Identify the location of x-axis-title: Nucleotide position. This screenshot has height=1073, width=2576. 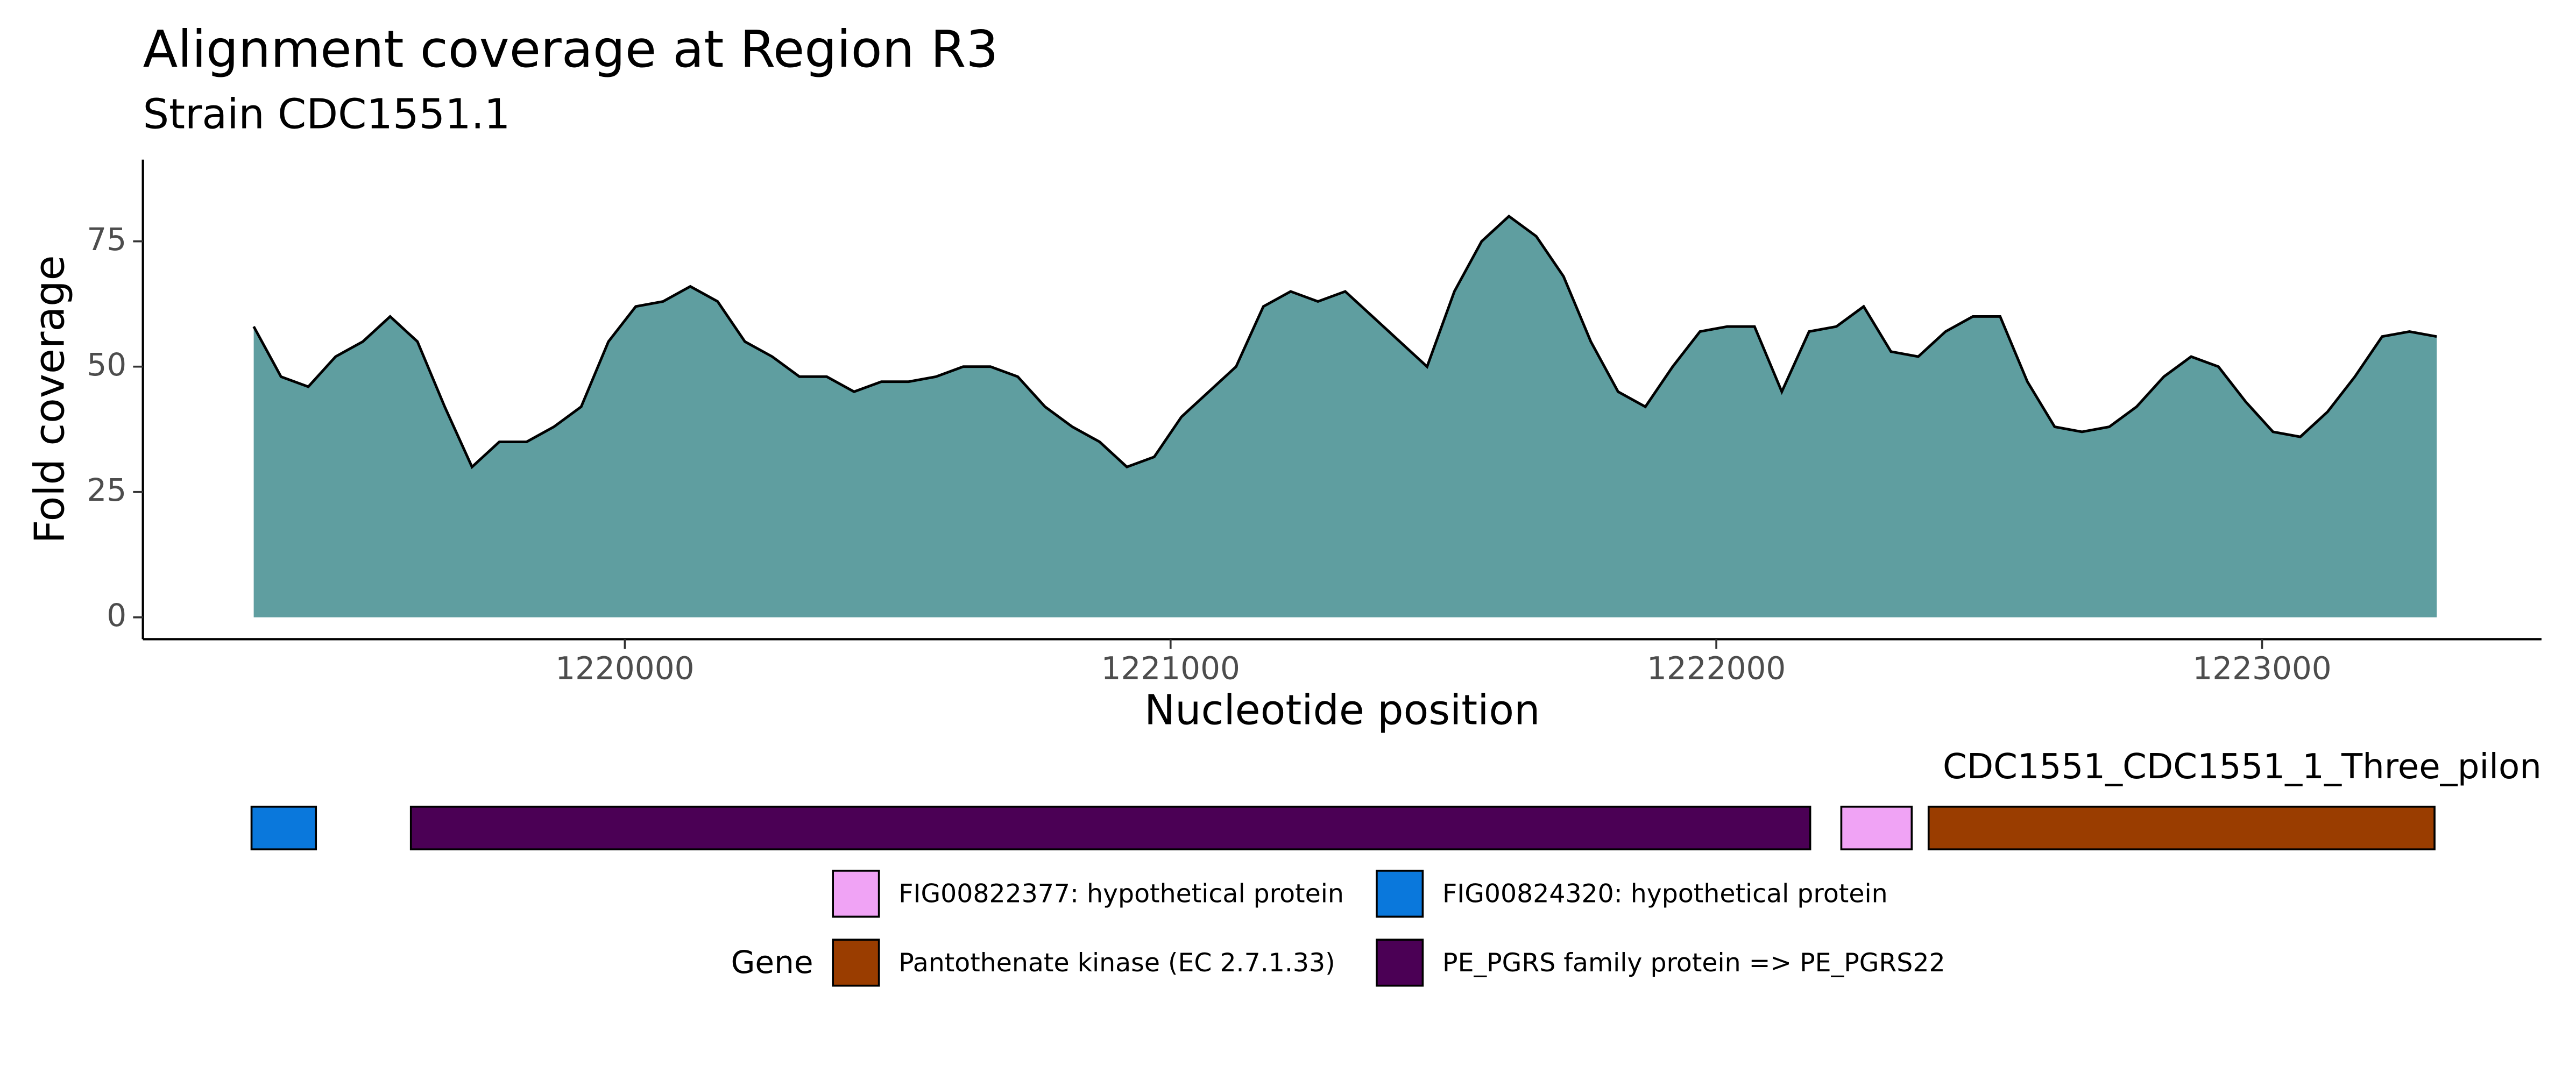
(1342, 711).